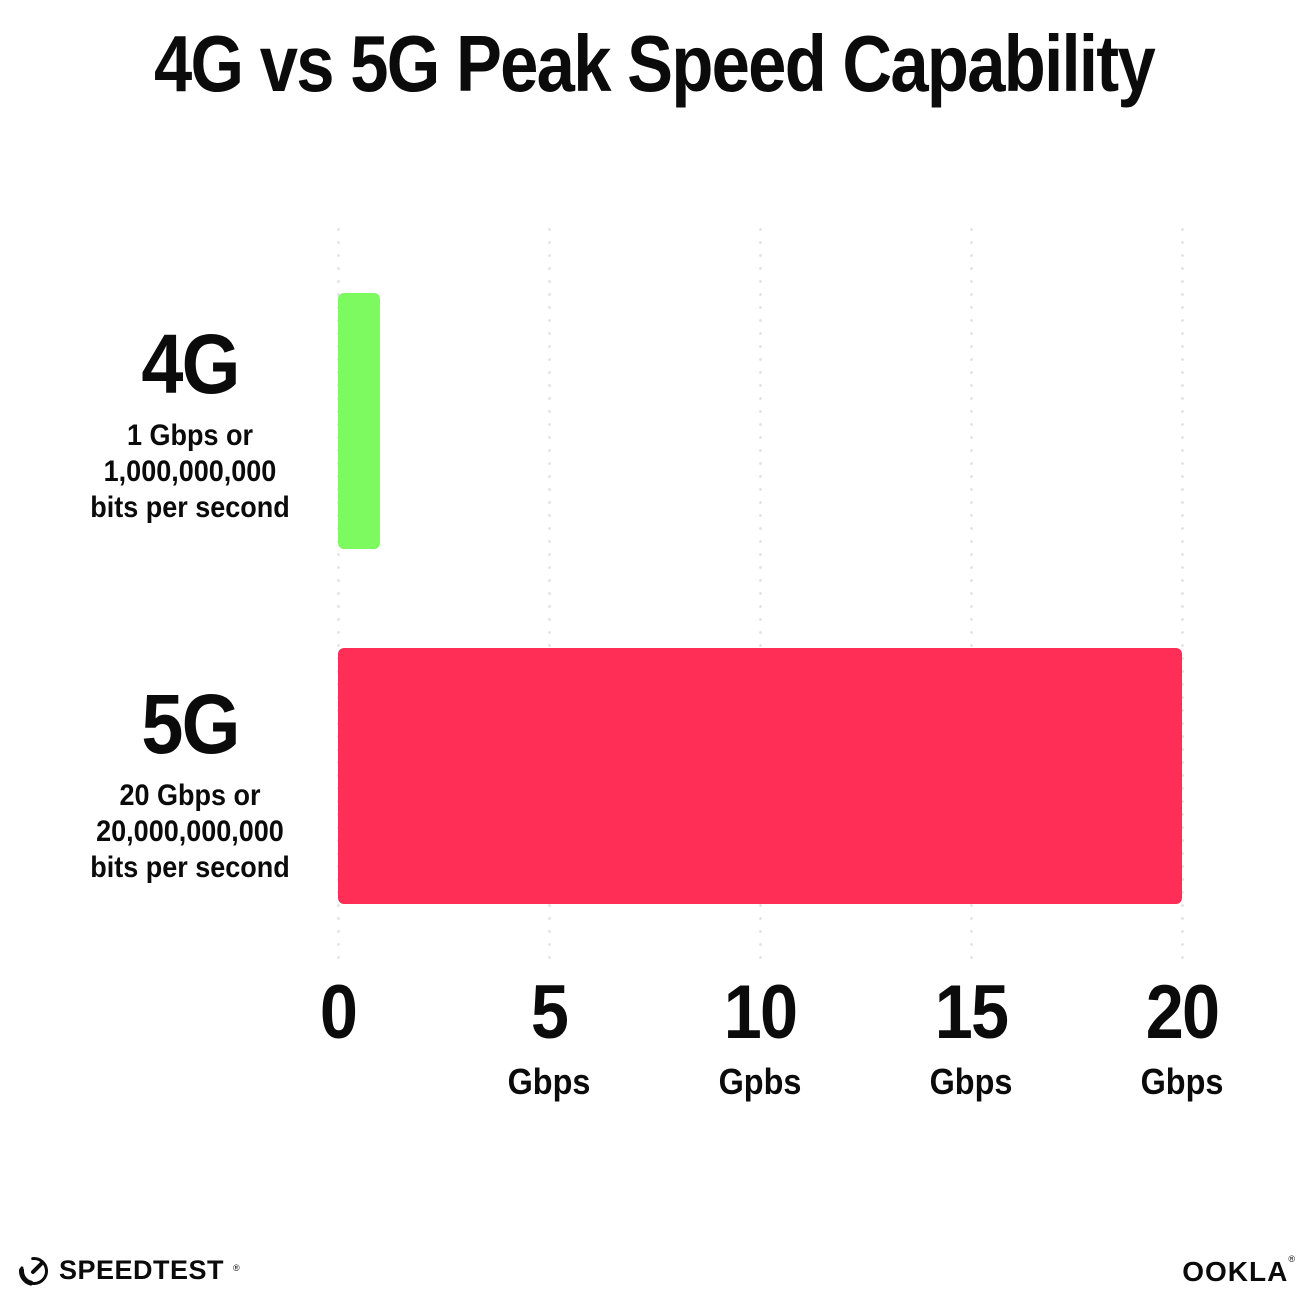 This screenshot has height=1315, width=1308. I want to click on x-axis: 0 5 Gbps 10 Gpbs 15 Gbps 20 Gbps, so click(772, 1045).